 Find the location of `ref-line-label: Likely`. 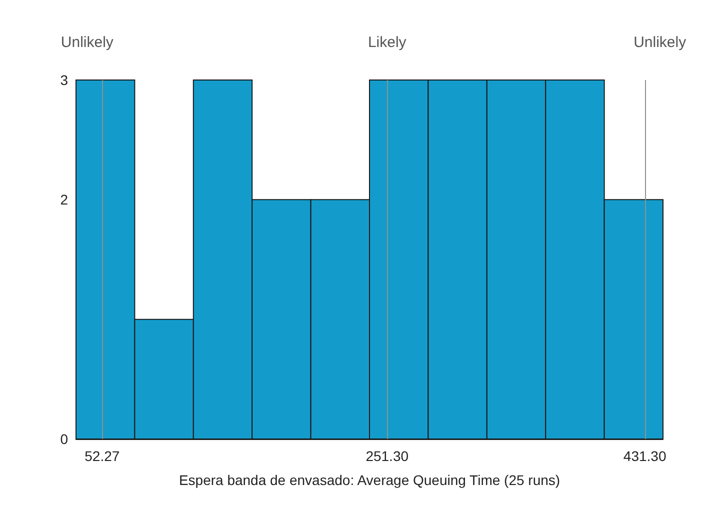

ref-line-label: Likely is located at coordinates (387, 42).